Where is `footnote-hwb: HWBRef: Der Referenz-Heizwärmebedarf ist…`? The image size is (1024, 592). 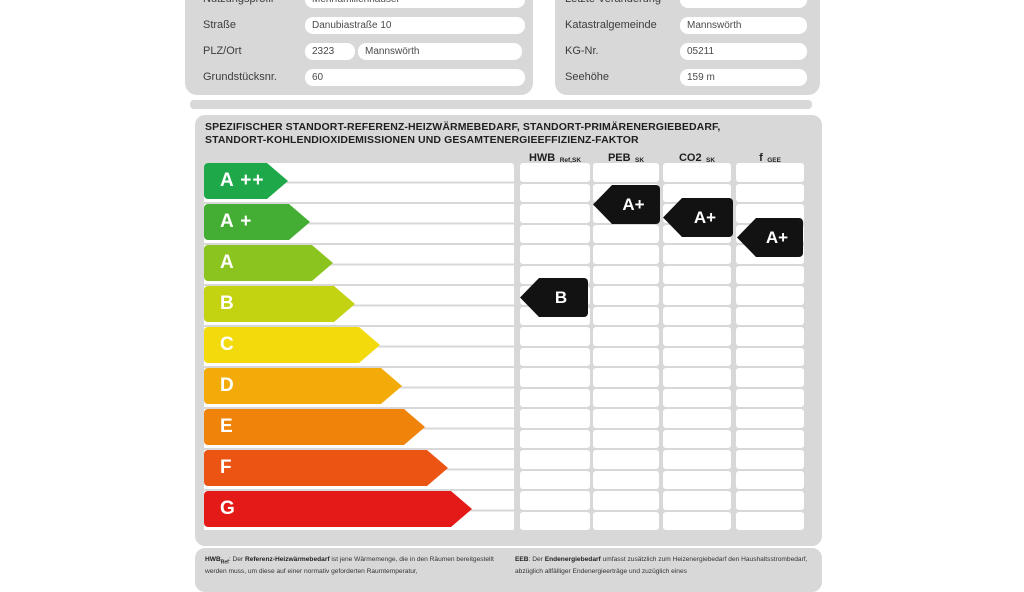
footnote-hwb: HWBRef: Der Referenz-Heizwärmebedarf ist… is located at coordinates (349, 566).